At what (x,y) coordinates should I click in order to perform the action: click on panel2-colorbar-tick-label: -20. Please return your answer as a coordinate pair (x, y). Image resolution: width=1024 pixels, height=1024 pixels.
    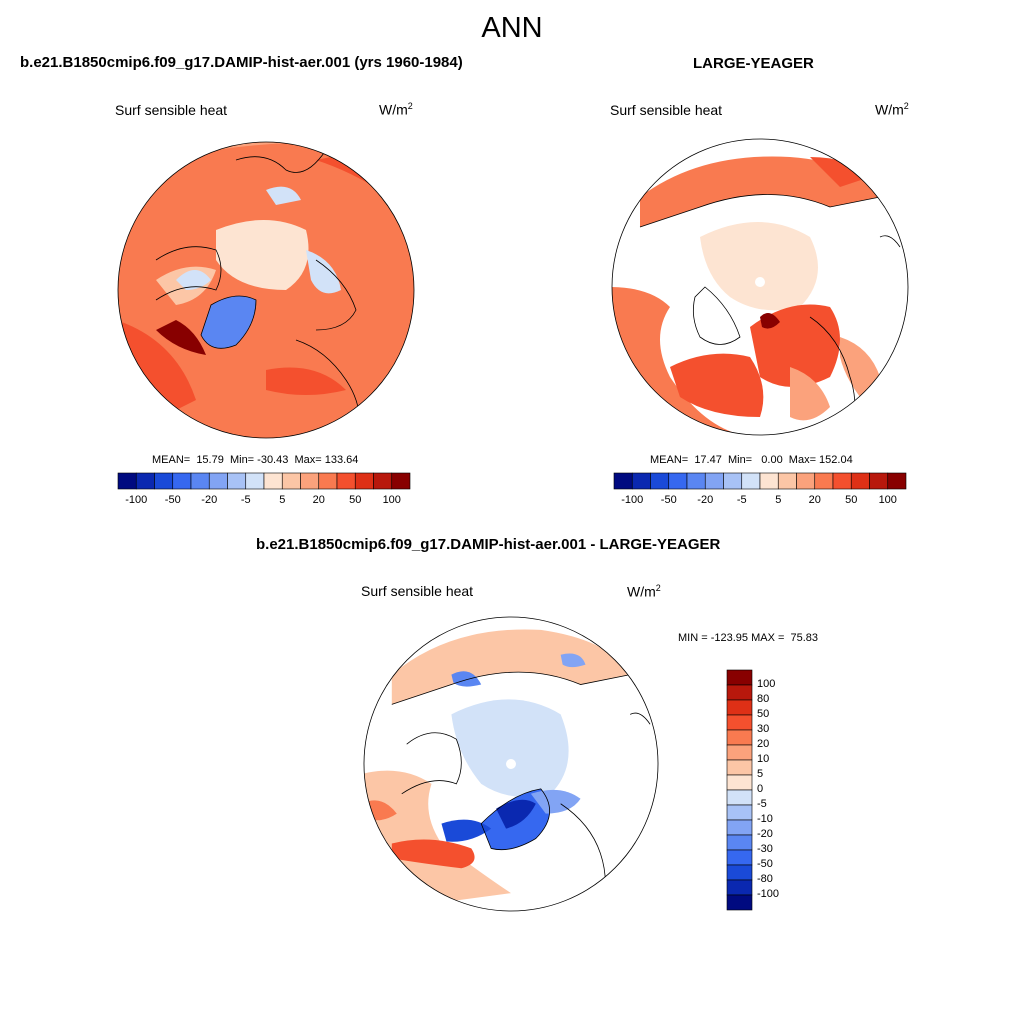
    Looking at the image, I should click on (705, 500).